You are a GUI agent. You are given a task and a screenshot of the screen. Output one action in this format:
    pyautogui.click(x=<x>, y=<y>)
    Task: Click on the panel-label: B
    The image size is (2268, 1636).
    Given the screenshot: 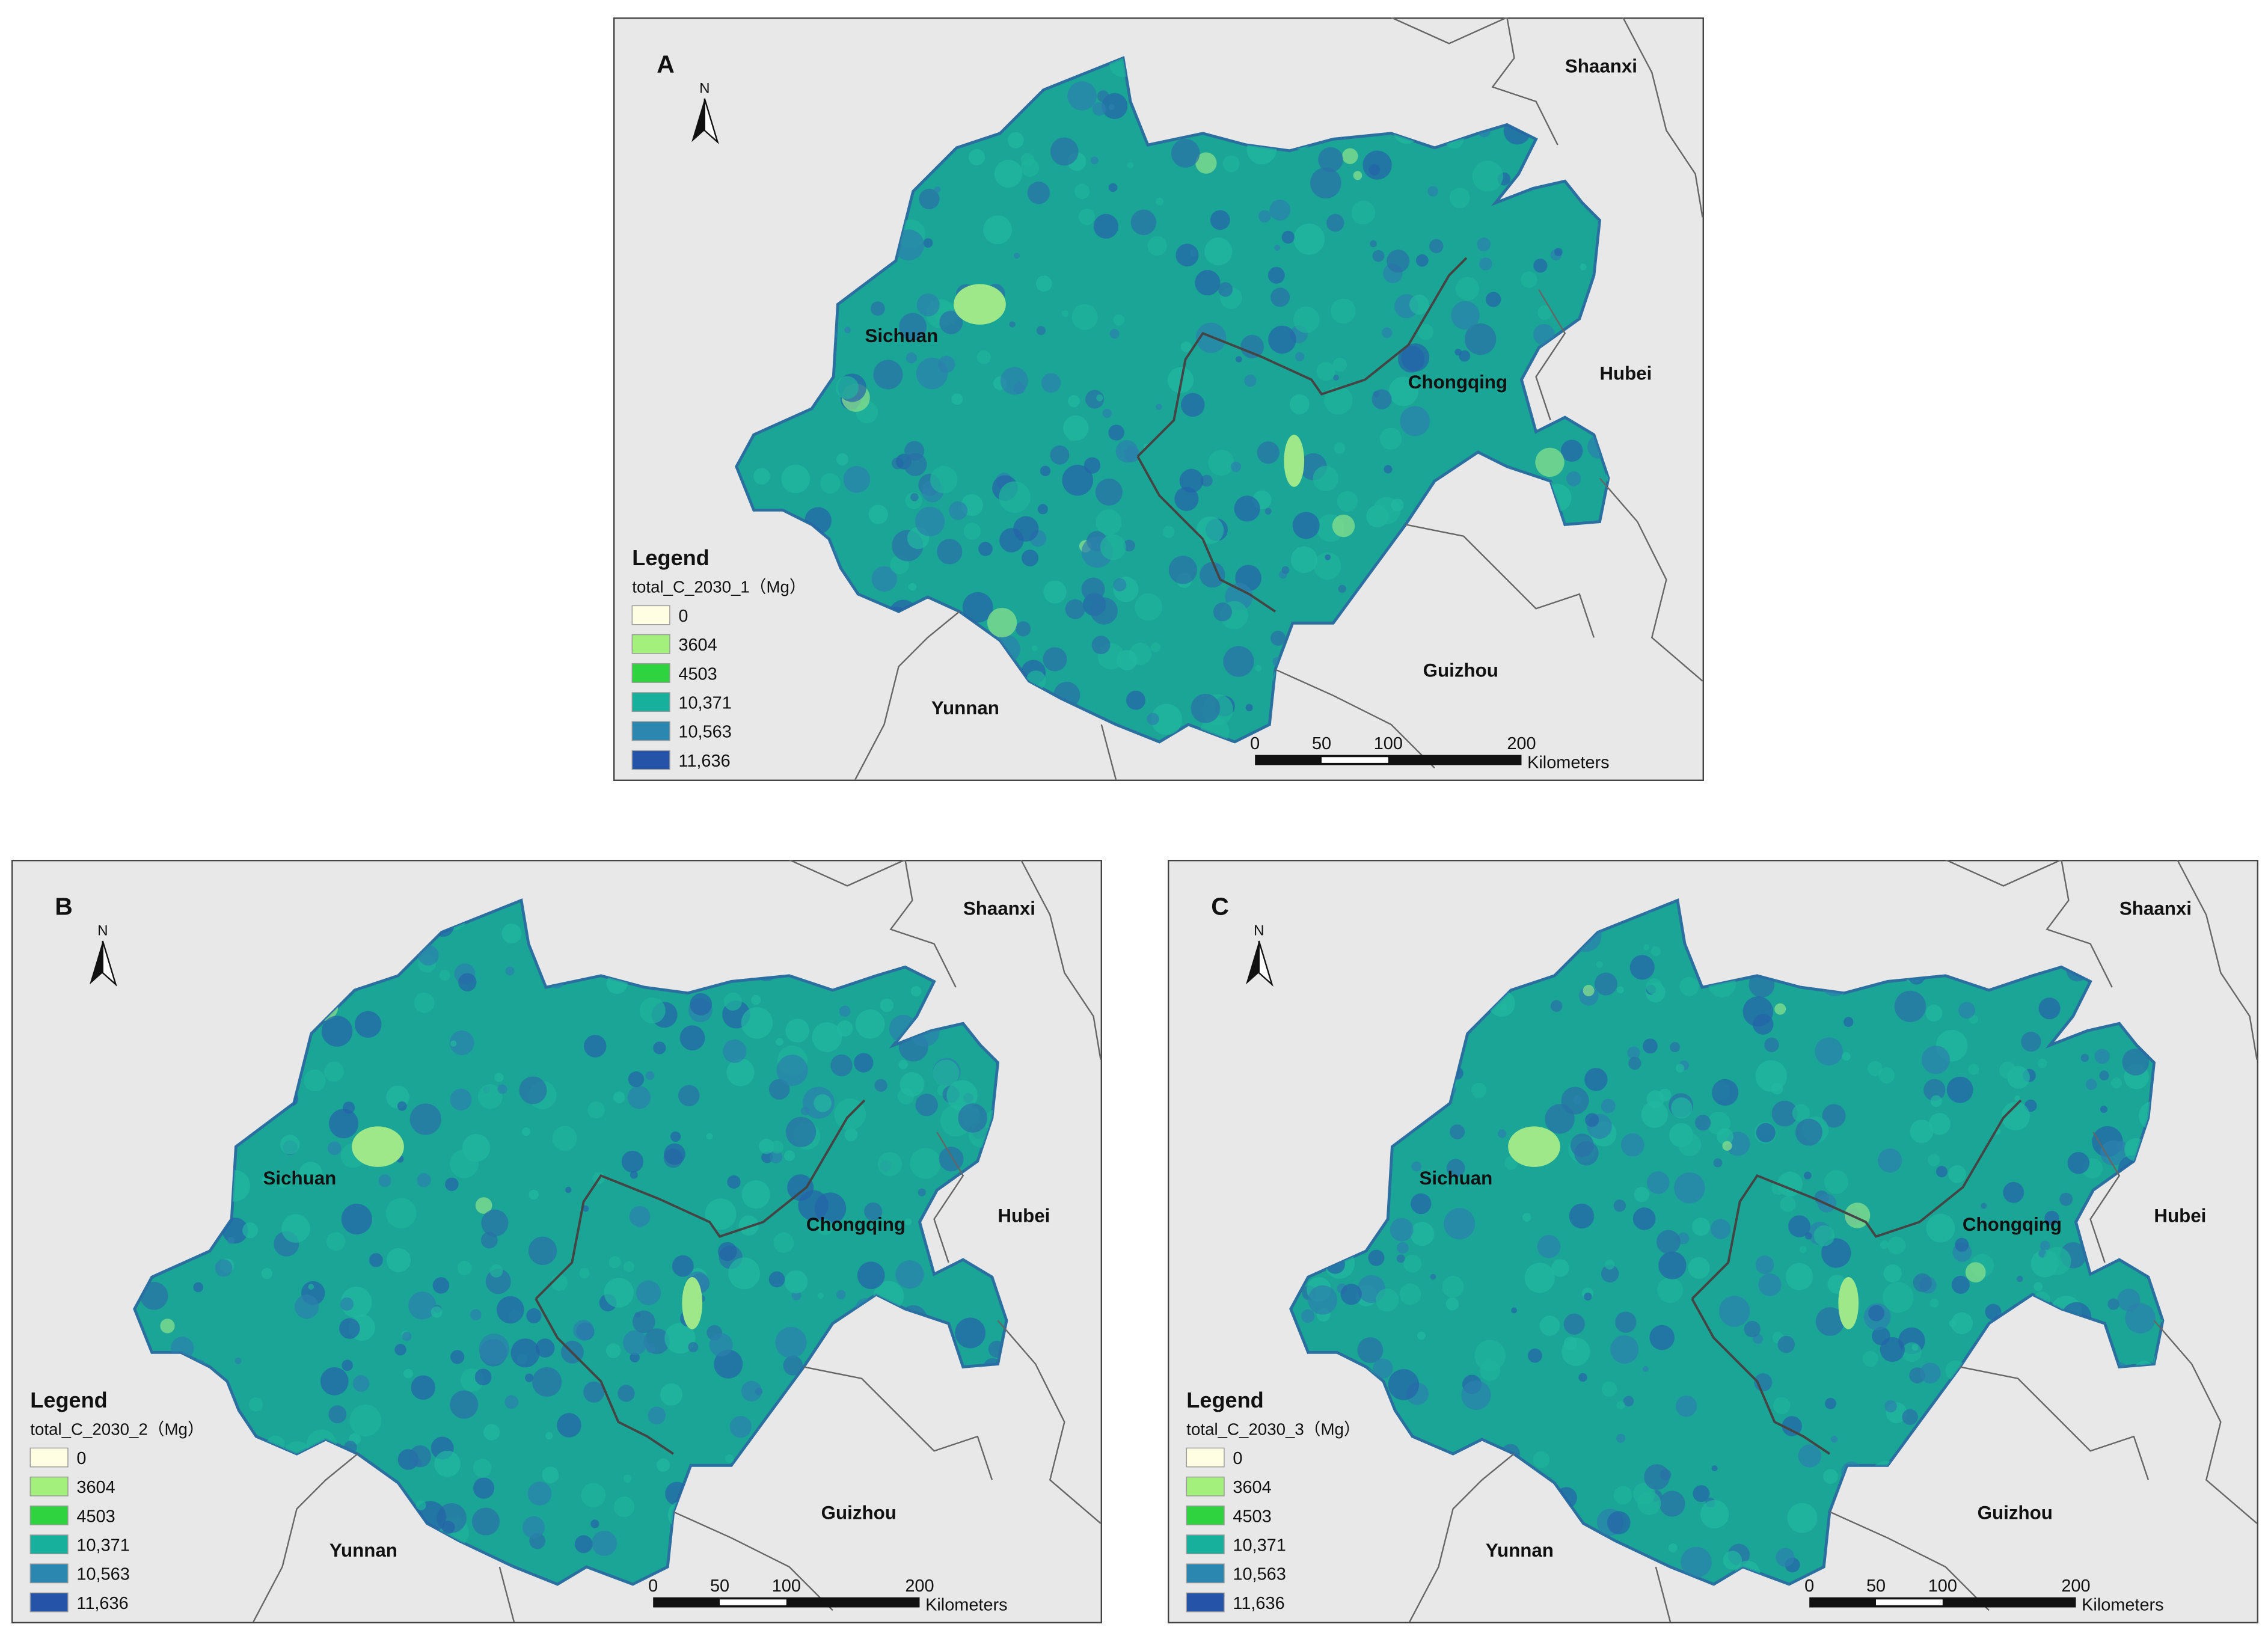 What is the action you would take?
    pyautogui.click(x=64, y=907)
    